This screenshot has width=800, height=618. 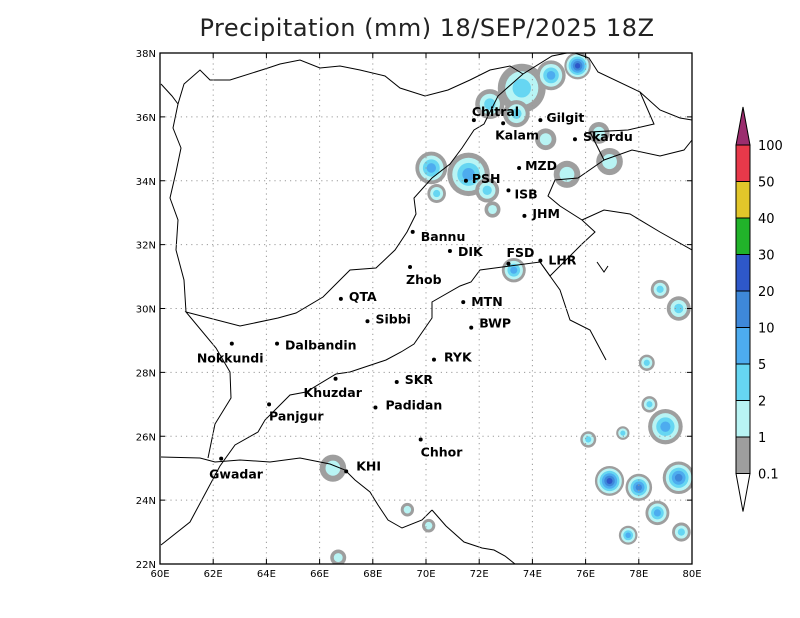 What do you see at coordinates (585, 574) in the screenshot?
I see `x-tick-label: 76E` at bounding box center [585, 574].